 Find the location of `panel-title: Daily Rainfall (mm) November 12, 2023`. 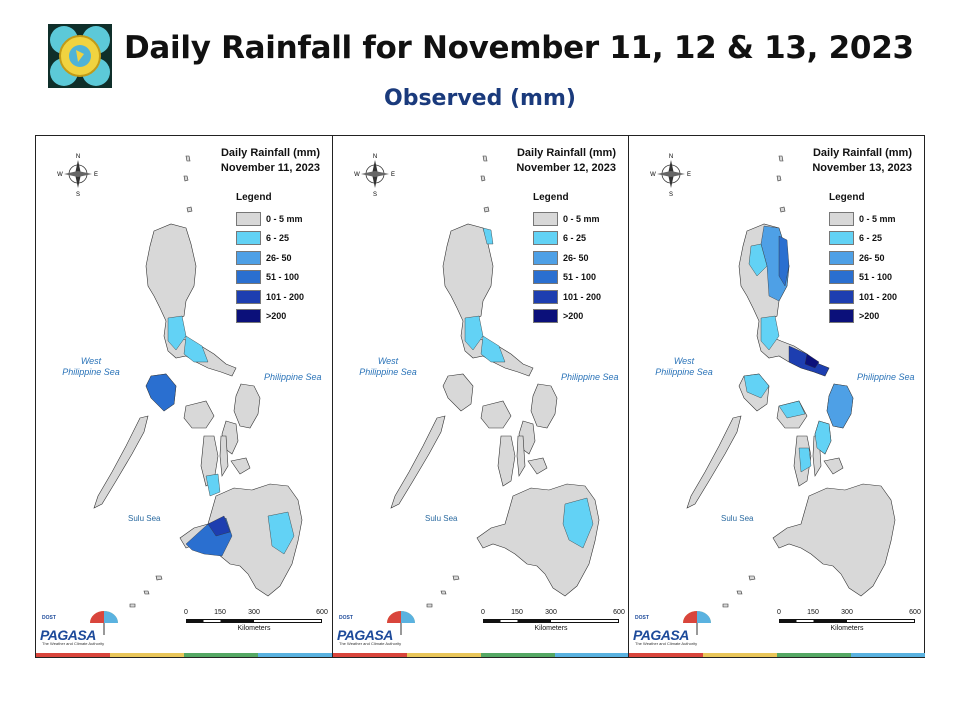

panel-title: Daily Rainfall (mm) November 12, 2023 is located at coordinates (566, 161).